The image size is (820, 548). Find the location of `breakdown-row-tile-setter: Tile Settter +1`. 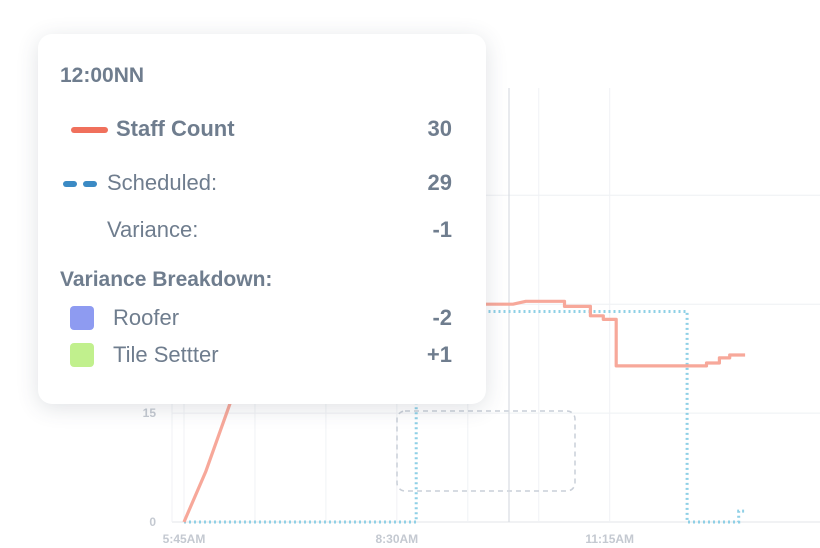

breakdown-row-tile-setter: Tile Settter +1 is located at coordinates (262, 355).